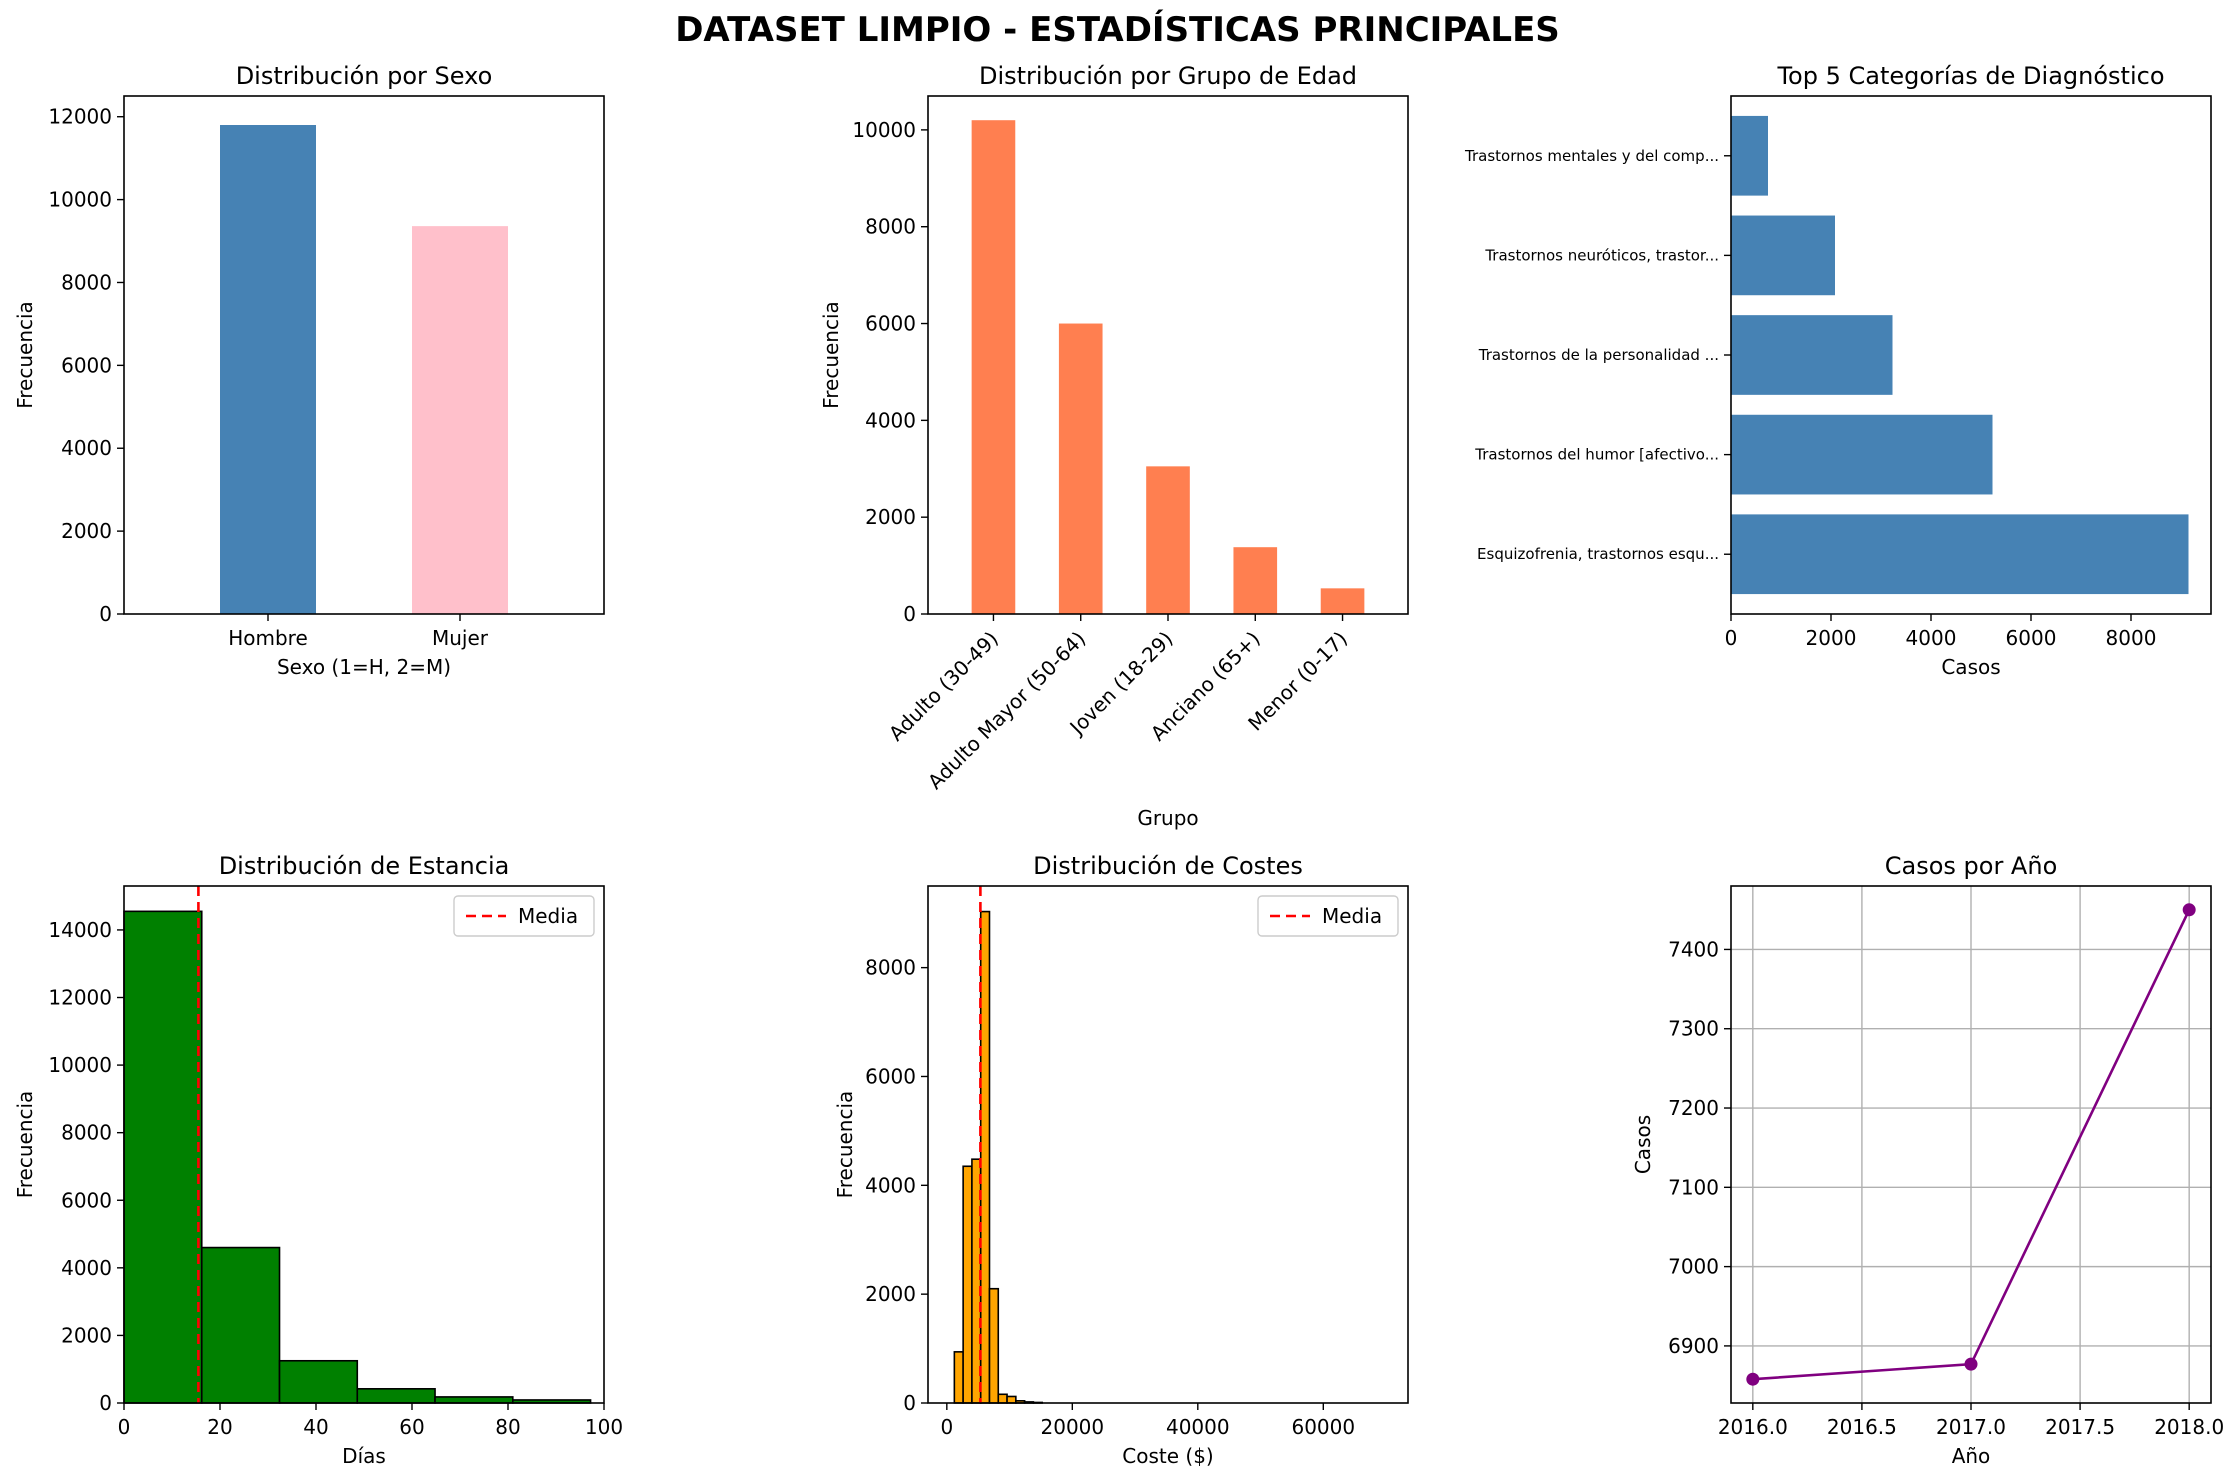  What do you see at coordinates (364, 1144) in the screenshot?
I see `chart-estancia-axes-frame` at bounding box center [364, 1144].